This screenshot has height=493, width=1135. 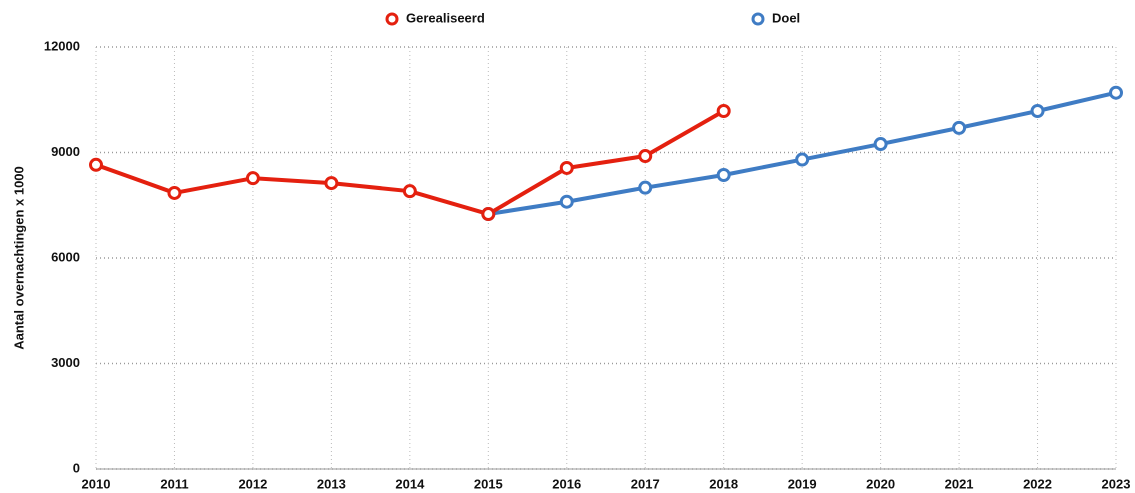 I want to click on x-tick-label: 2010, so click(x=96, y=483).